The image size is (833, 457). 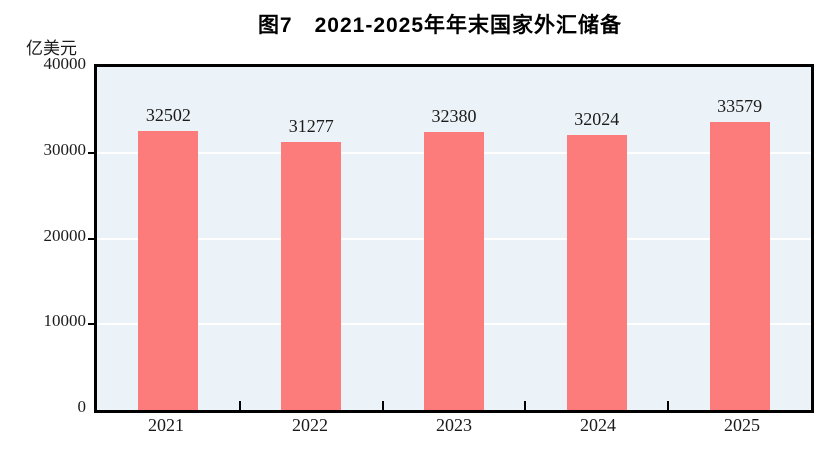 I want to click on category-2023: 32380, so click(x=454, y=238).